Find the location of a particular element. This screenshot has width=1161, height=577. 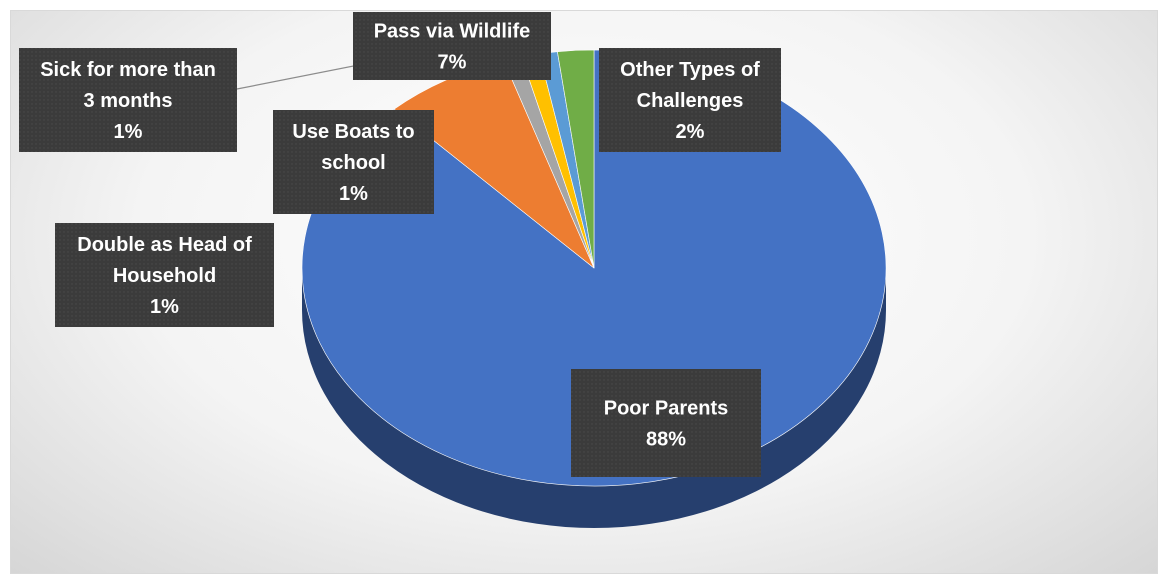

data-label-use-boats-to: Use Boats to school 1% is located at coordinates (353, 162).